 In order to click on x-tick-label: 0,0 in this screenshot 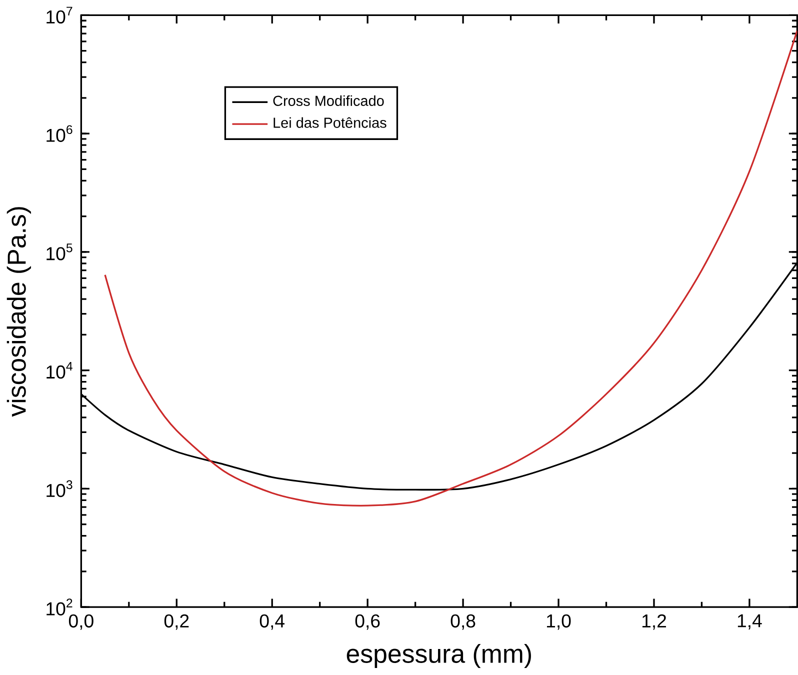, I will do `click(81, 622)`.